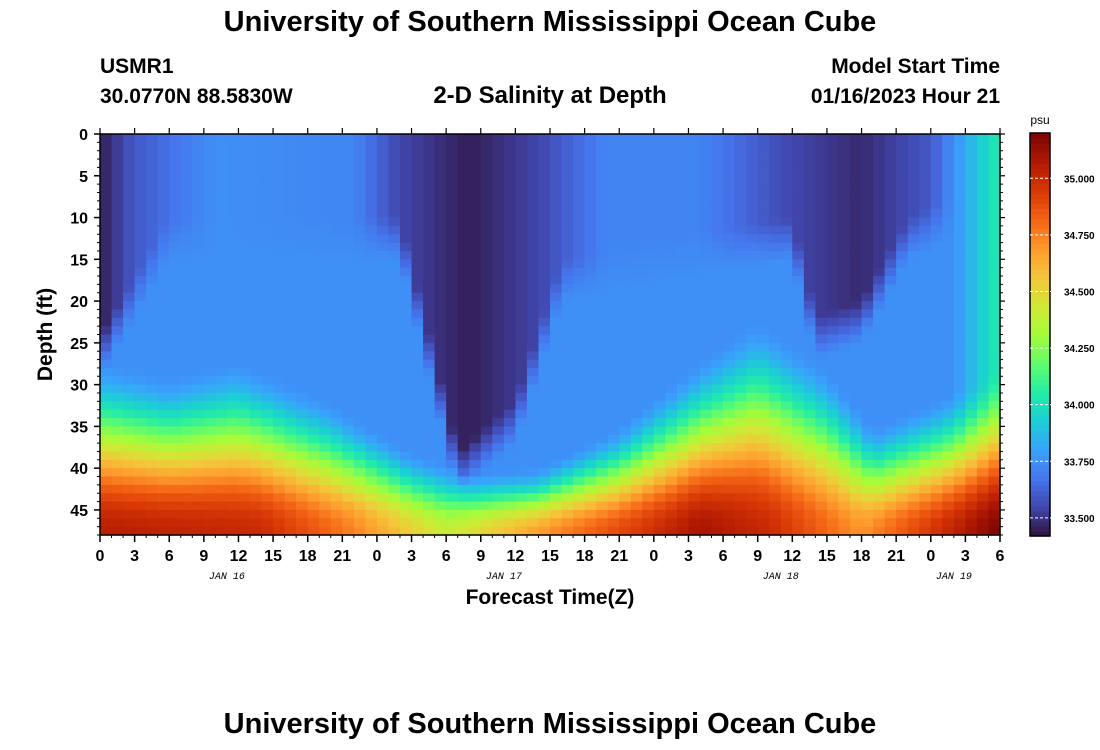  What do you see at coordinates (79, 511) in the screenshot?
I see `y-tick-label: 45` at bounding box center [79, 511].